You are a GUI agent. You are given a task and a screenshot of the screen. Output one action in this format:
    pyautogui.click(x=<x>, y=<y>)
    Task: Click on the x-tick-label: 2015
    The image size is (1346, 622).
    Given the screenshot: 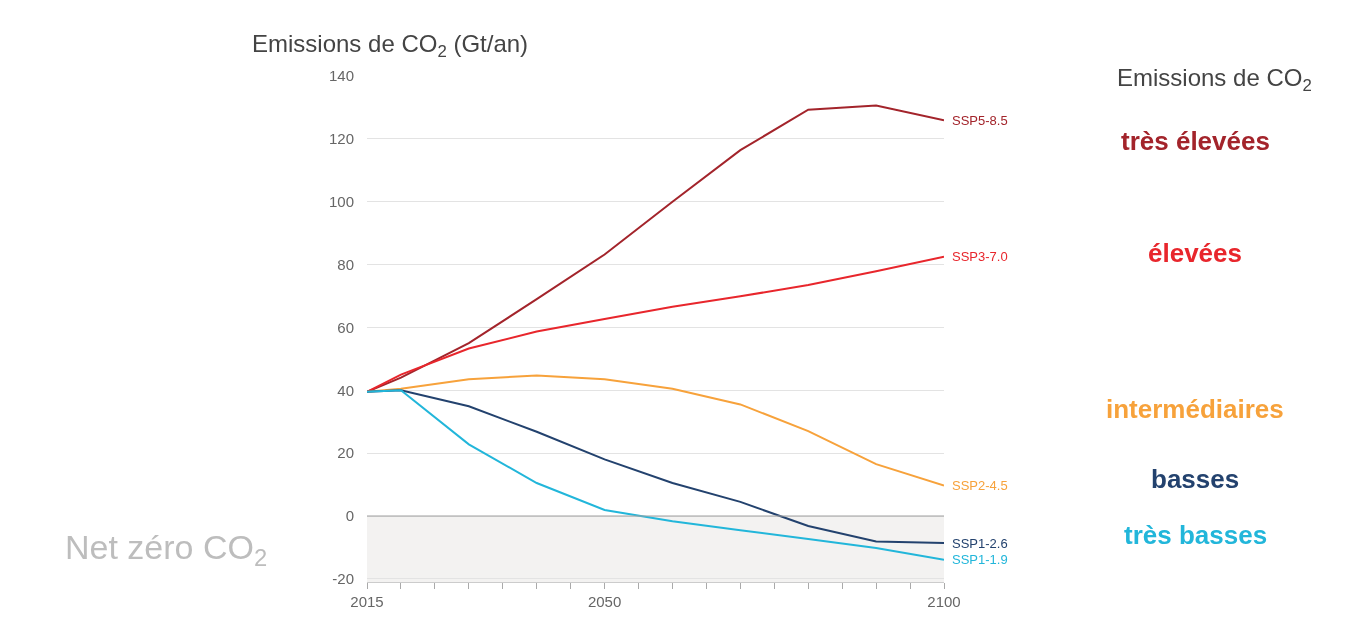 What is the action you would take?
    pyautogui.click(x=367, y=601)
    